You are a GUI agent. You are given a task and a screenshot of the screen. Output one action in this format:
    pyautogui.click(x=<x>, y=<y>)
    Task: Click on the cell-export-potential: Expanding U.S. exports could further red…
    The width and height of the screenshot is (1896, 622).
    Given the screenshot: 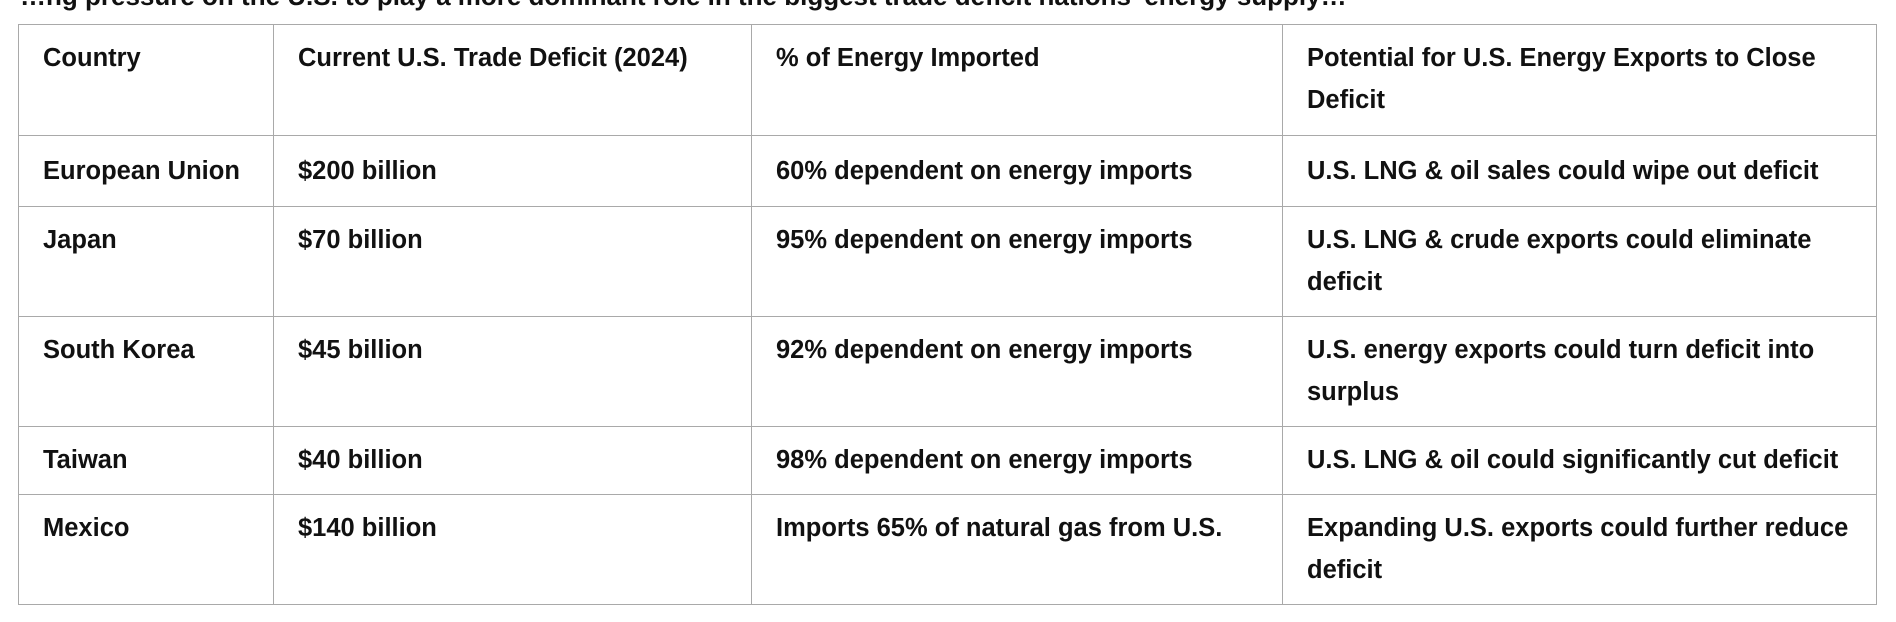 What is the action you would take?
    pyautogui.click(x=1579, y=549)
    